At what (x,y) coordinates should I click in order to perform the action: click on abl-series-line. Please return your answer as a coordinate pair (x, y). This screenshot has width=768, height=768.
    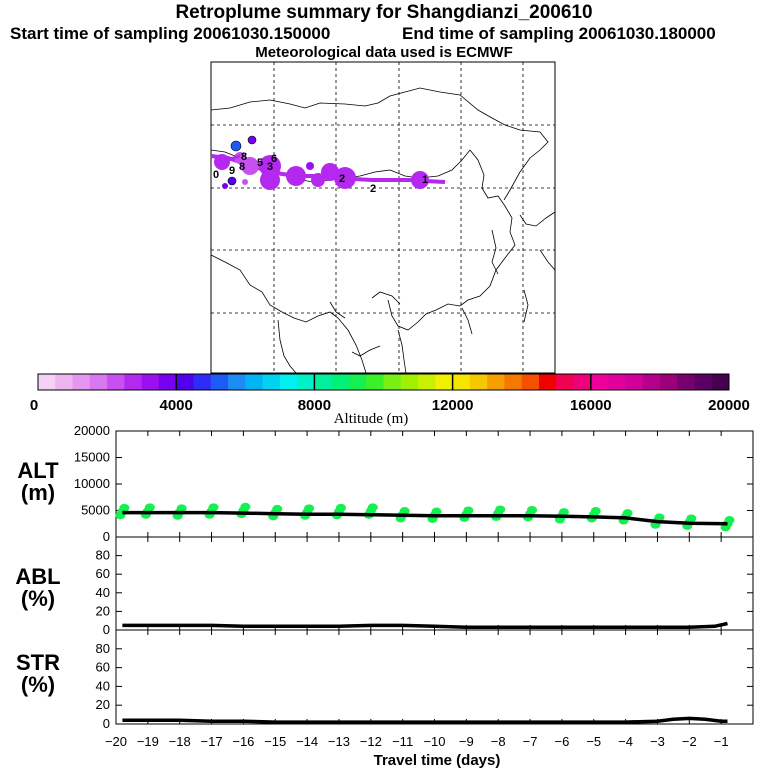
    Looking at the image, I should click on (425, 625).